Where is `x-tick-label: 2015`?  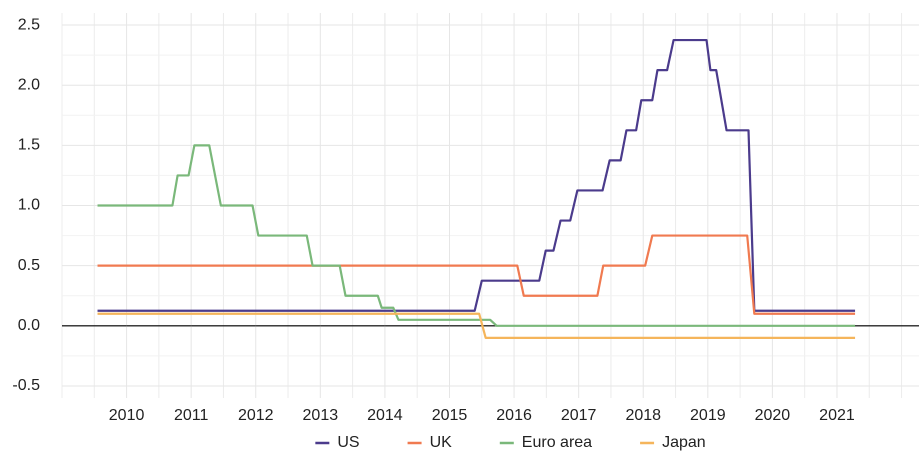
x-tick-label: 2015 is located at coordinates (450, 415).